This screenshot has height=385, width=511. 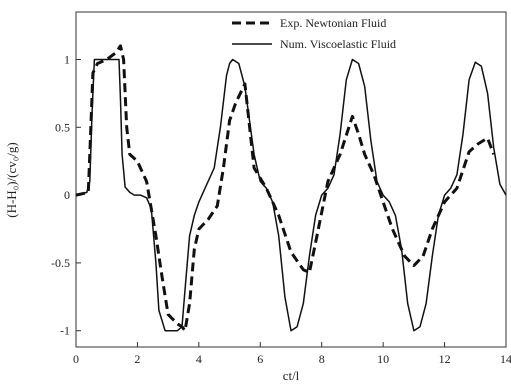 What do you see at coordinates (60, 263) in the screenshot?
I see `y-tick-label: -0.5` at bounding box center [60, 263].